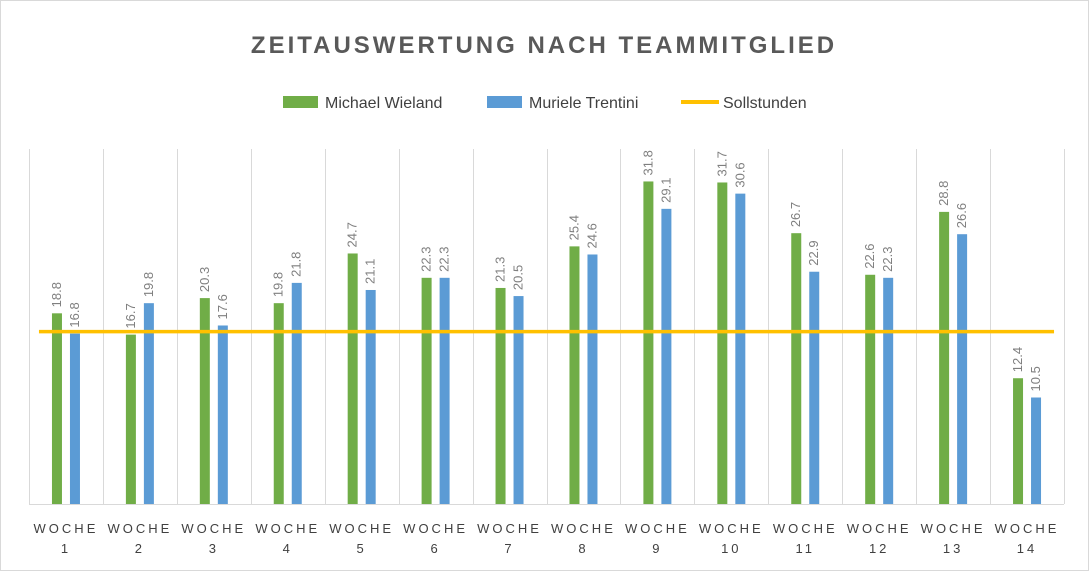 This screenshot has height=571, width=1089. I want to click on data-label: 21.1, so click(370, 271).